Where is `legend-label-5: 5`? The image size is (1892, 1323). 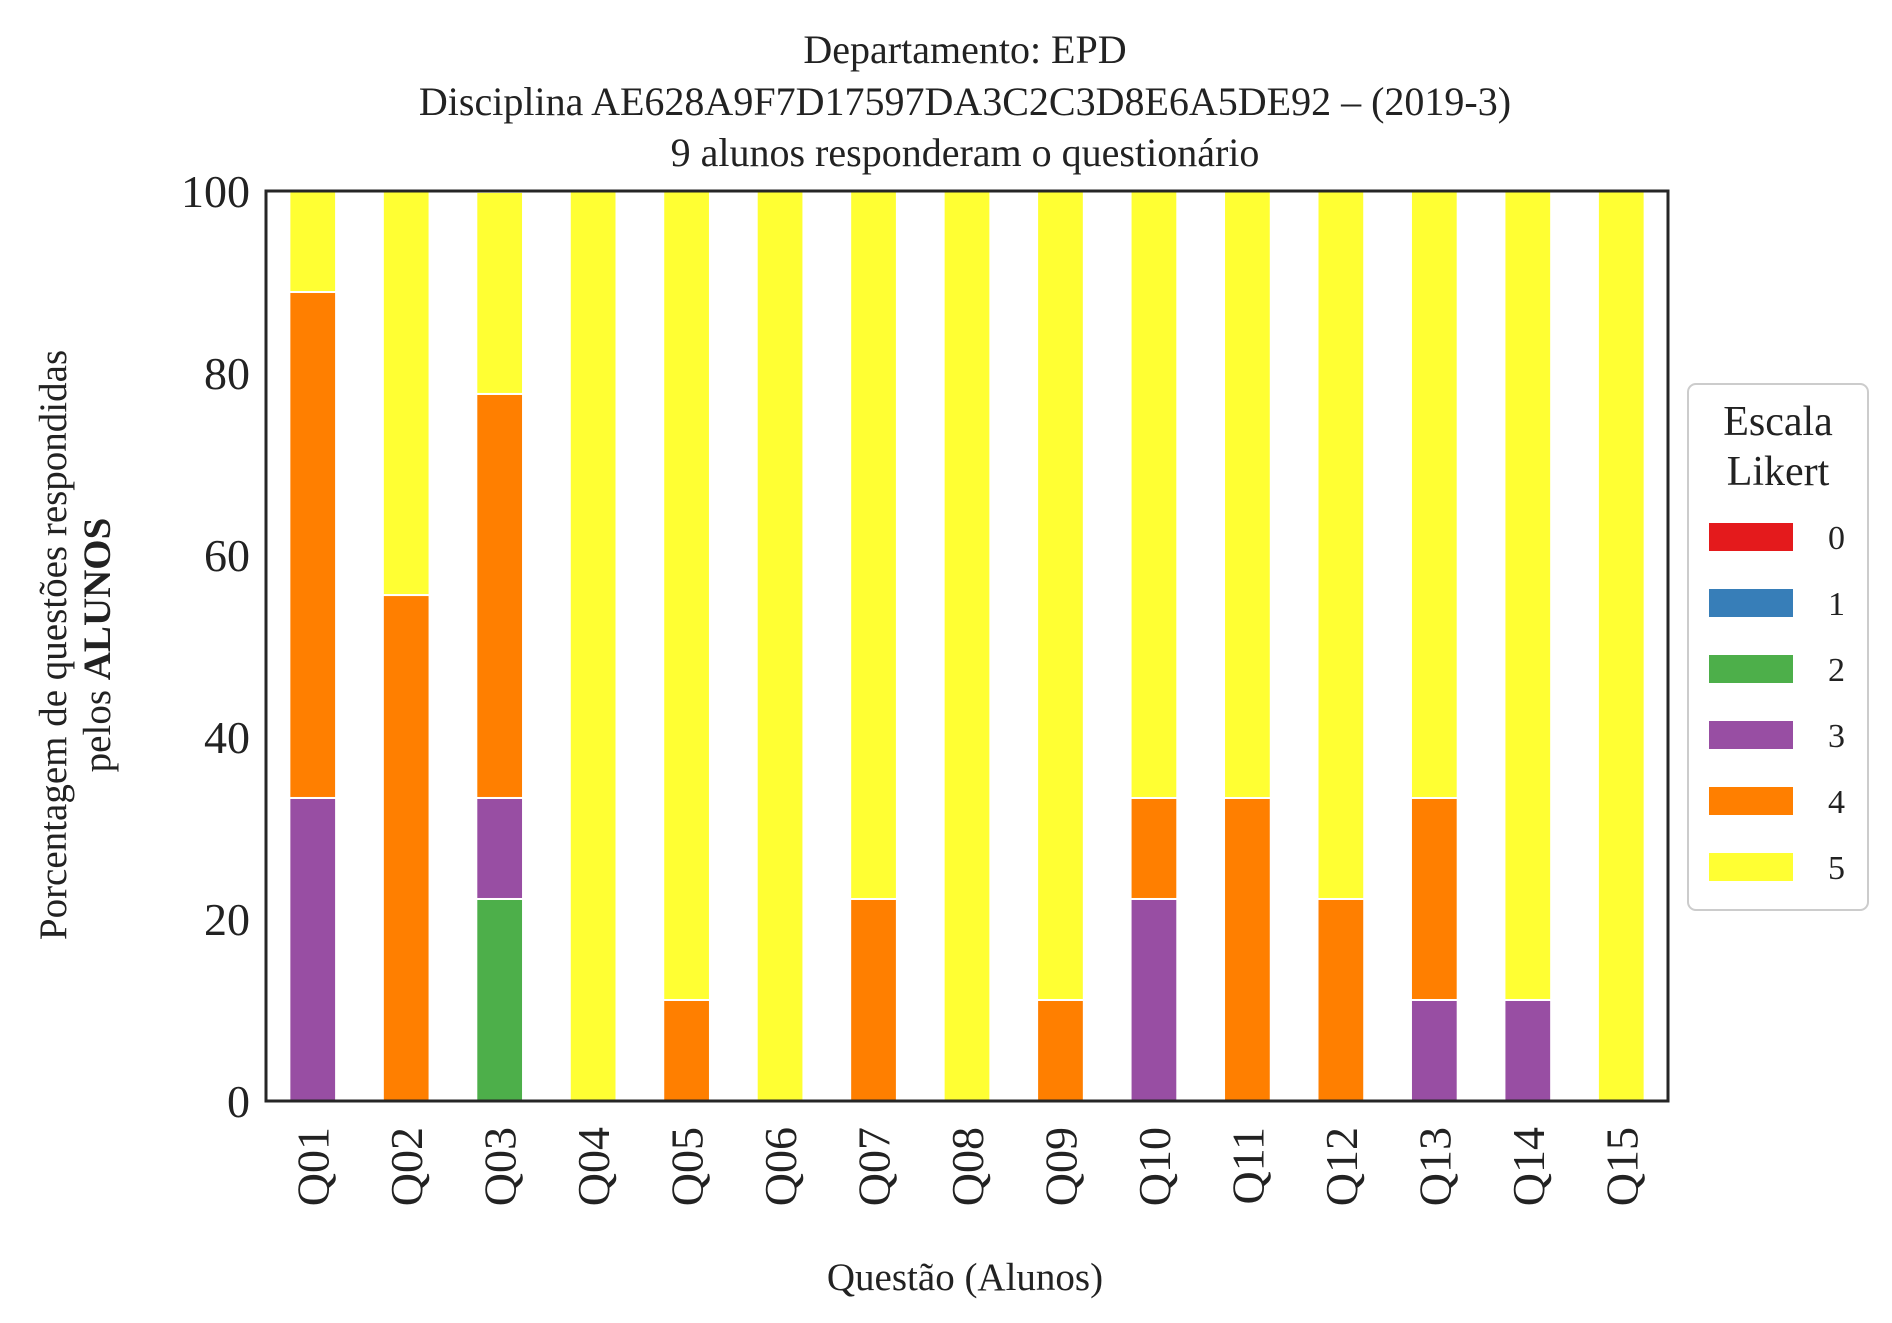 legend-label-5: 5 is located at coordinates (1836, 868).